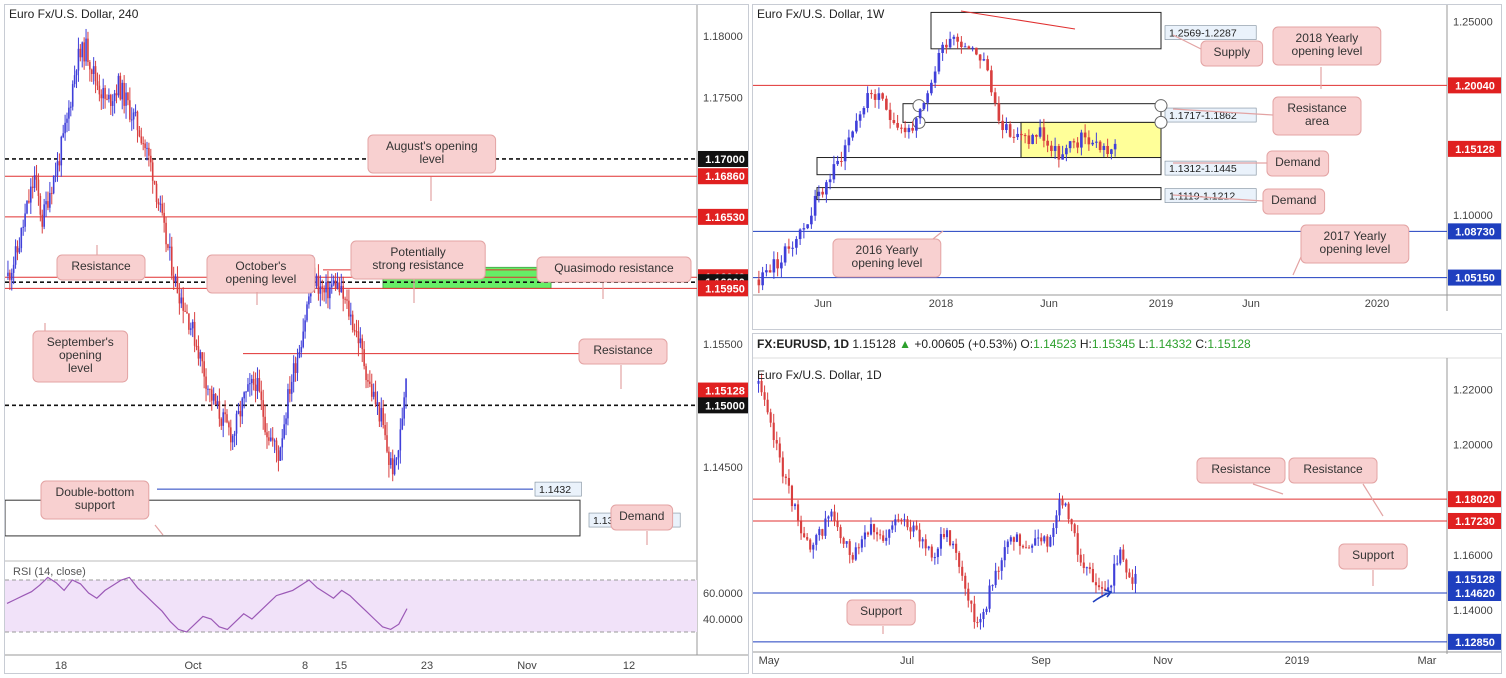 The height and width of the screenshot is (678, 1506). What do you see at coordinates (1475, 643) in the screenshot?
I see `d1-level-label: 1.12850` at bounding box center [1475, 643].